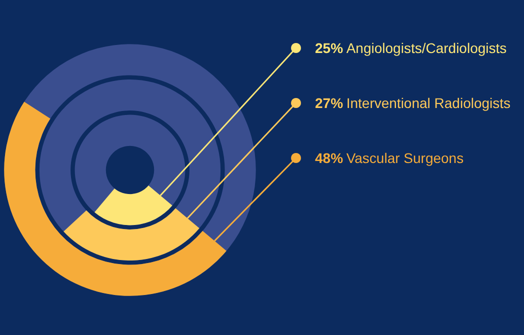 The image size is (524, 335). Describe the element at coordinates (329, 103) in the screenshot. I see `data-label: 27%` at that location.